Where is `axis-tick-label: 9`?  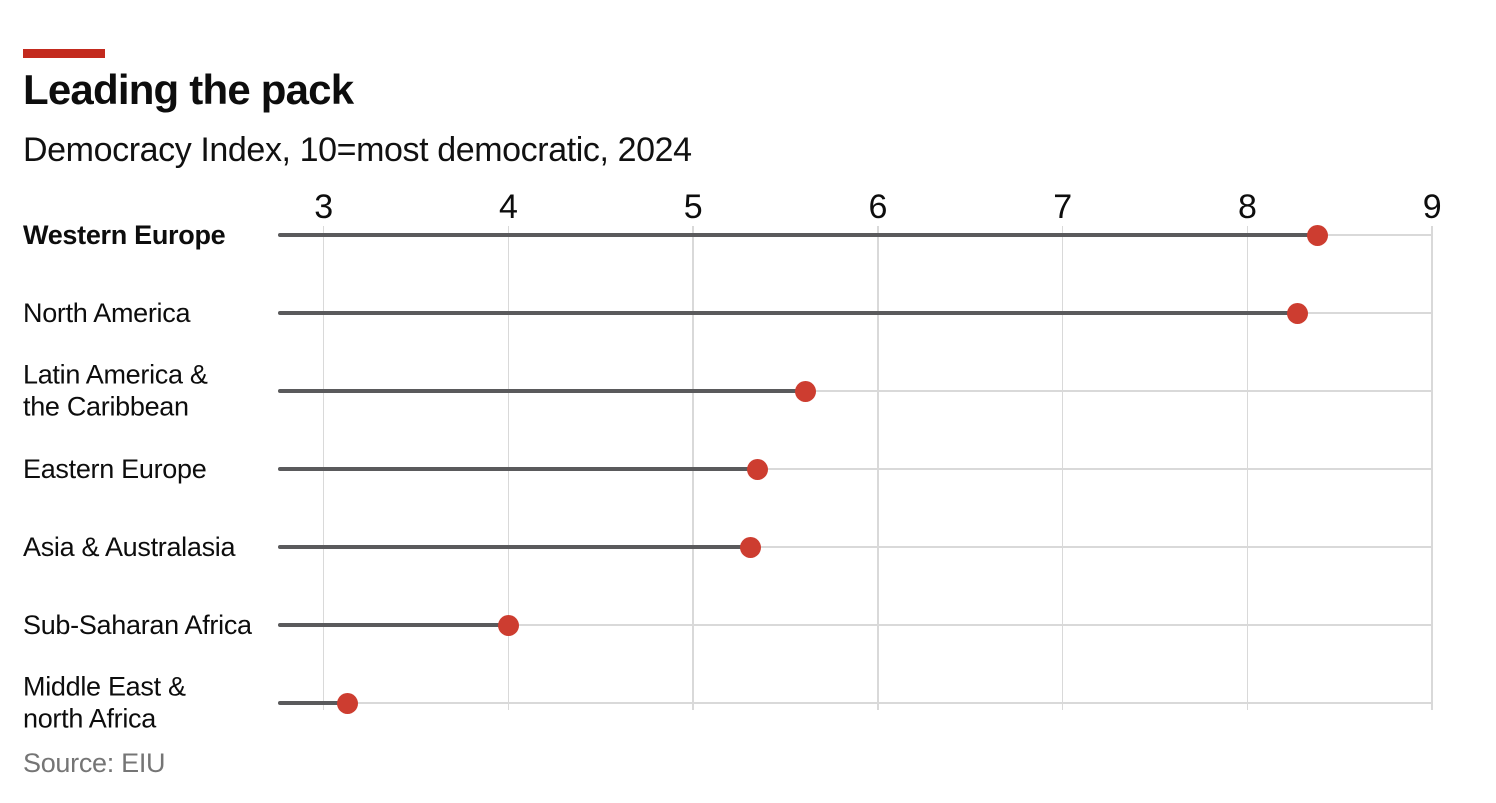
axis-tick-label: 9 is located at coordinates (1432, 207).